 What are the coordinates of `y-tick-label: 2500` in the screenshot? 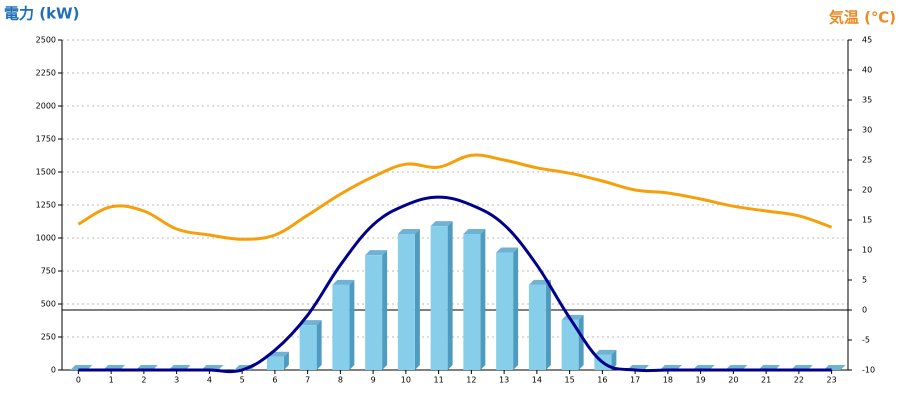 It's located at (46, 40).